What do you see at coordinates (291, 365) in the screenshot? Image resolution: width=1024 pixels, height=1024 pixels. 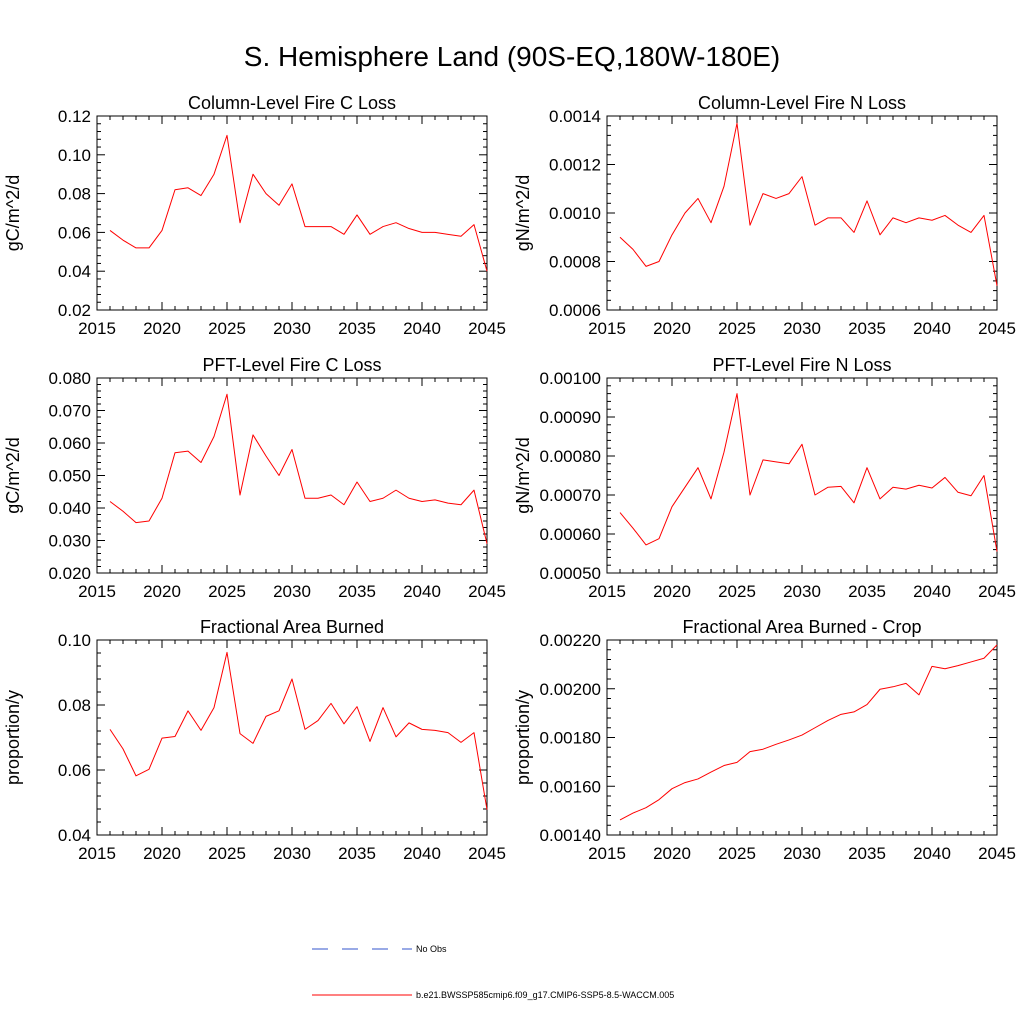 I see `chart-title: PFT-Level Fire C Loss` at bounding box center [291, 365].